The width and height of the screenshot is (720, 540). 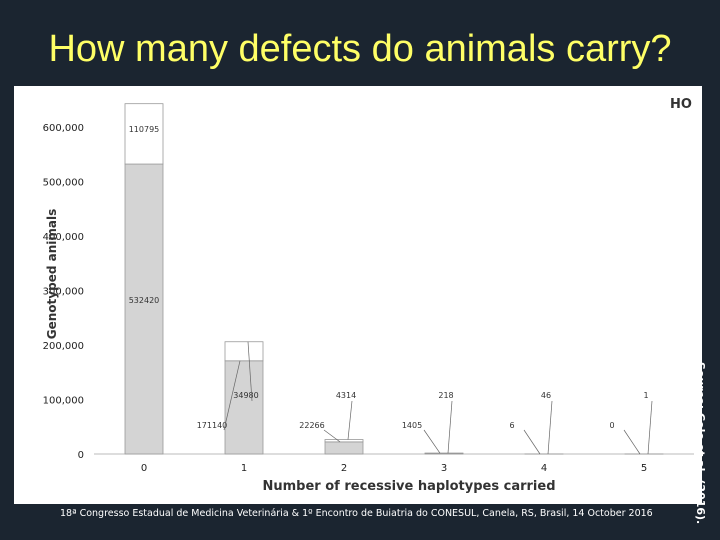 What do you see at coordinates (81, 455) in the screenshot?
I see `y-tick-label: 0` at bounding box center [81, 455].